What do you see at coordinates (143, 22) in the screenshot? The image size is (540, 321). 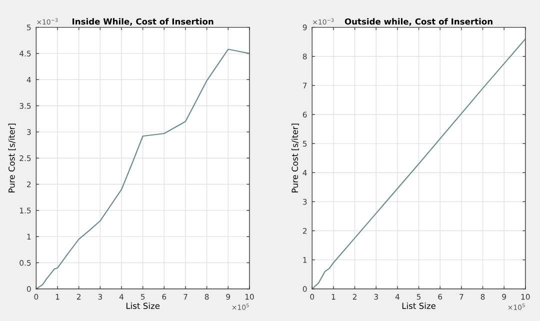 I see `chart-title: Inside While, Cost of Insertion` at bounding box center [143, 22].